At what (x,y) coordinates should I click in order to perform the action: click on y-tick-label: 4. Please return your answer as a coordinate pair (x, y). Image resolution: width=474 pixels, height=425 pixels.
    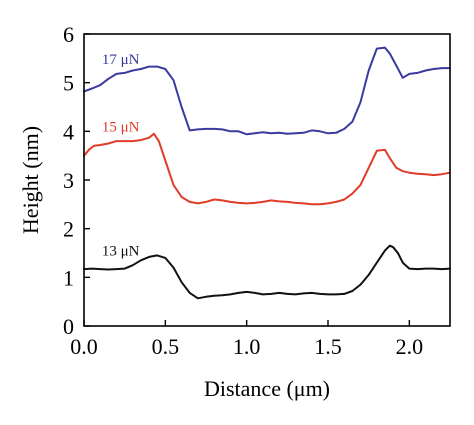
    Looking at the image, I should click on (68, 131).